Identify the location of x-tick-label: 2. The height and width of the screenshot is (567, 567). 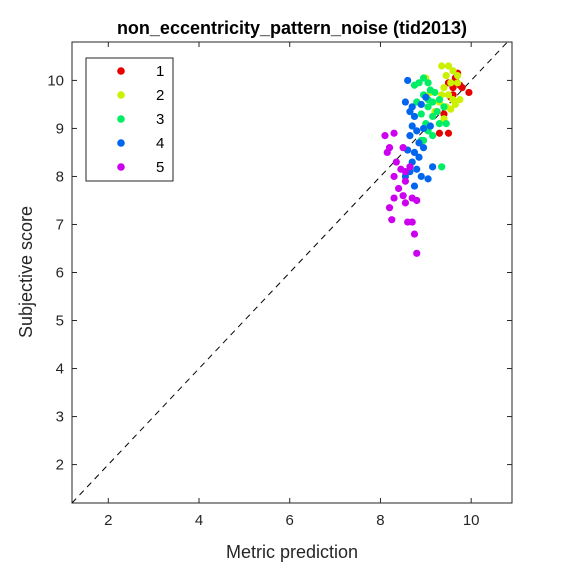
(108, 520).